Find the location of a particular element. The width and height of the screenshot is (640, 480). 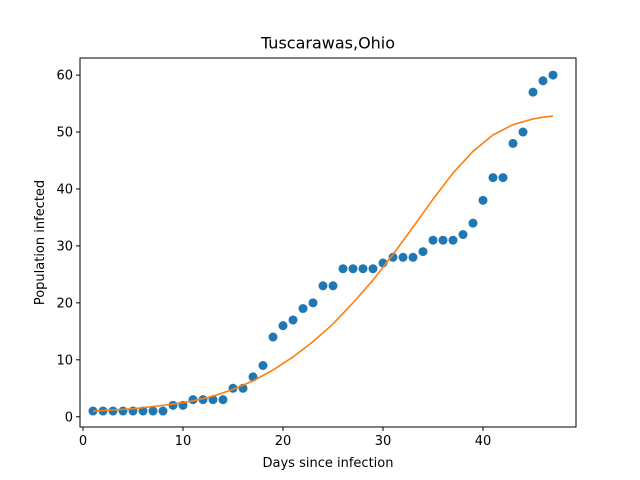

x-tick-label: 30 is located at coordinates (383, 441).